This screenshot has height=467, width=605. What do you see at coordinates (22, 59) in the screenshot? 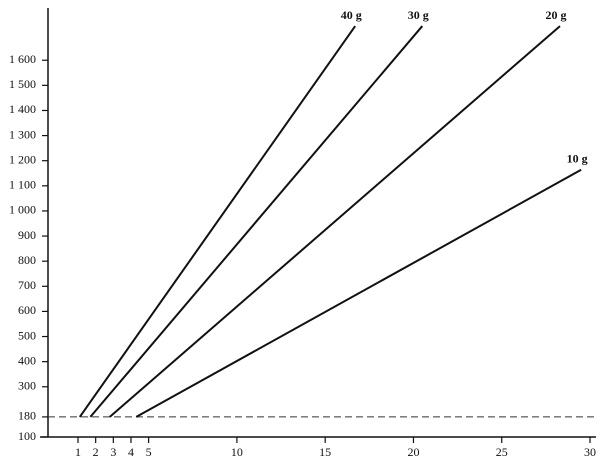
I see `y-tick-label: 1 600` at bounding box center [22, 59].